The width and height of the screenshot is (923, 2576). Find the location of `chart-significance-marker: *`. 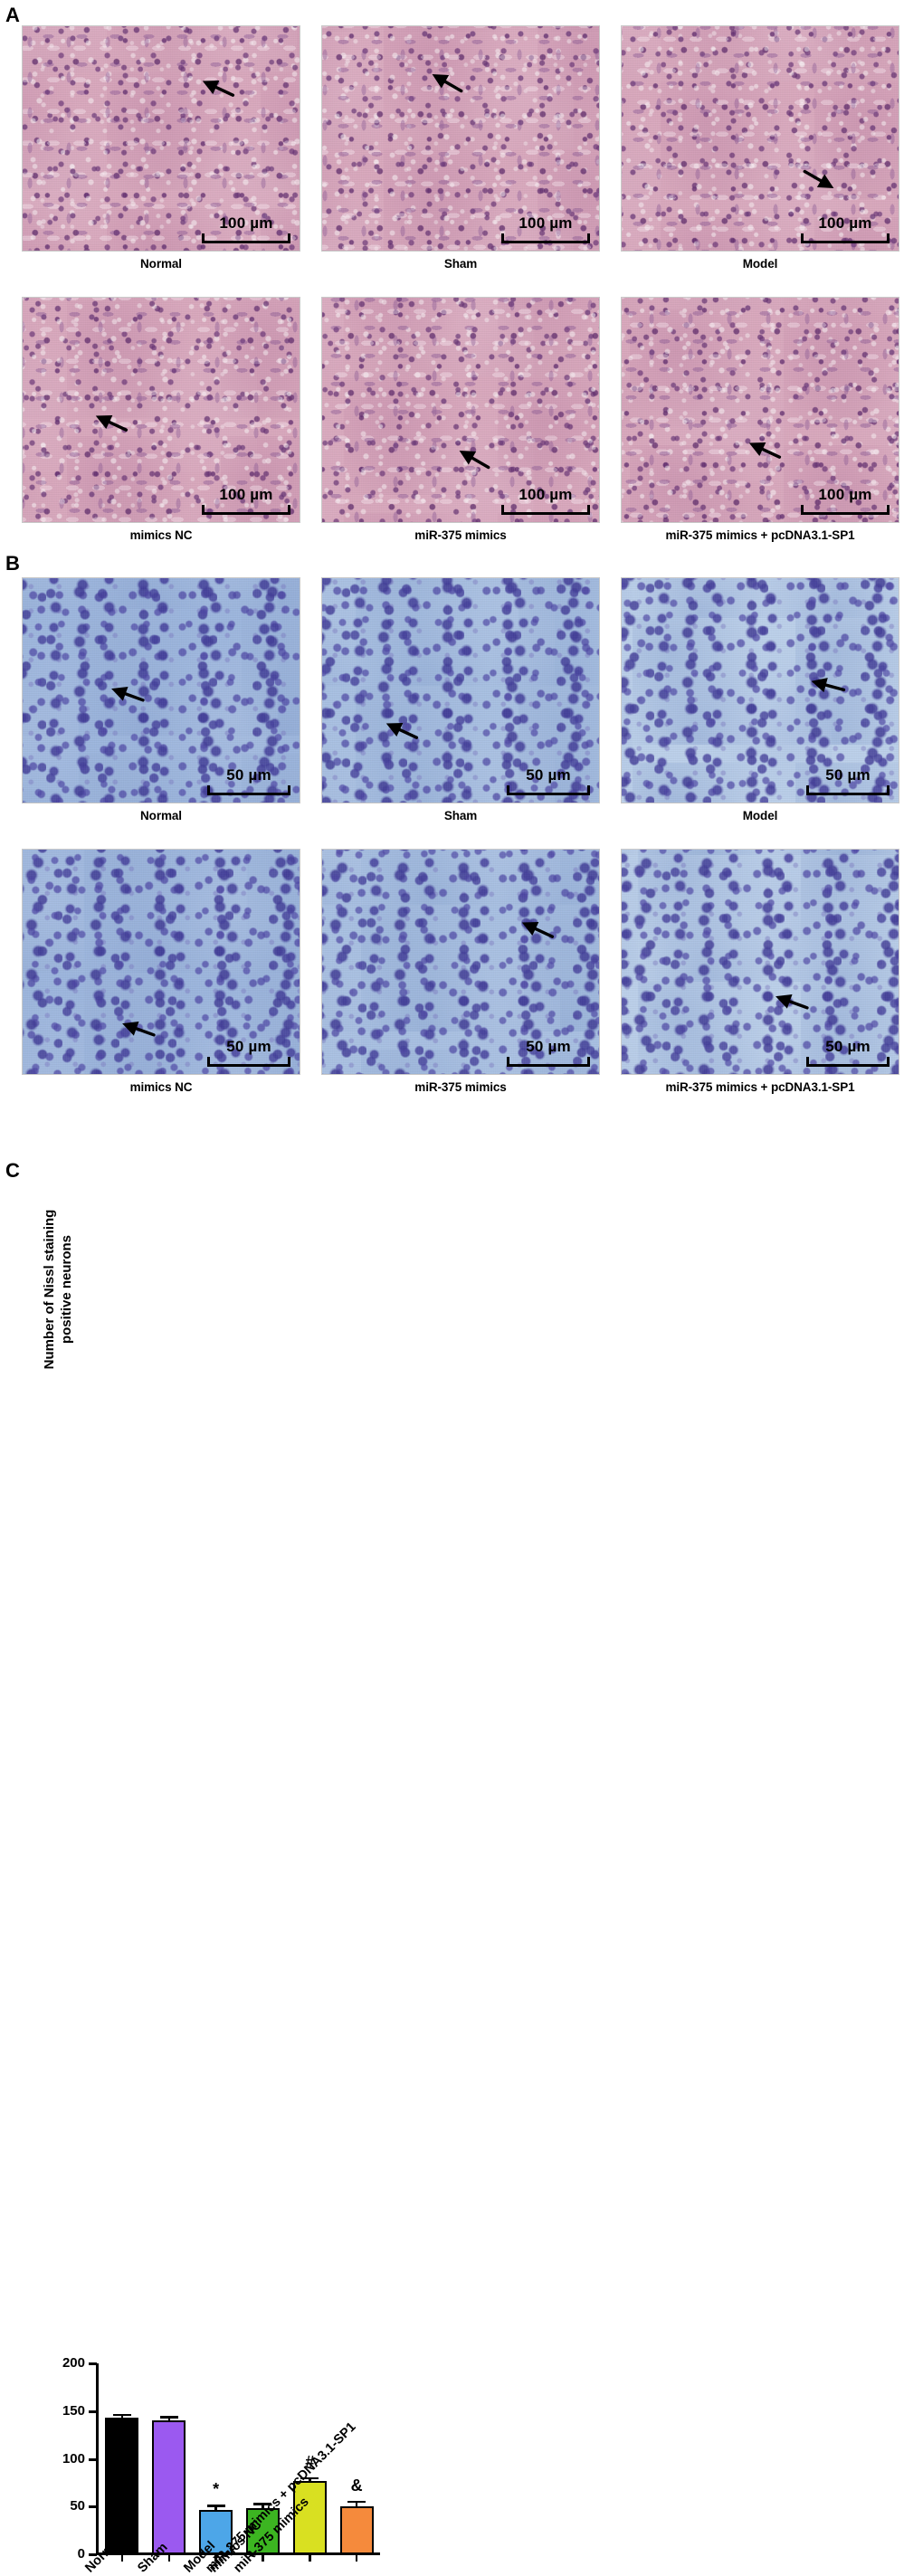

chart-significance-marker: * is located at coordinates (216, 2489).